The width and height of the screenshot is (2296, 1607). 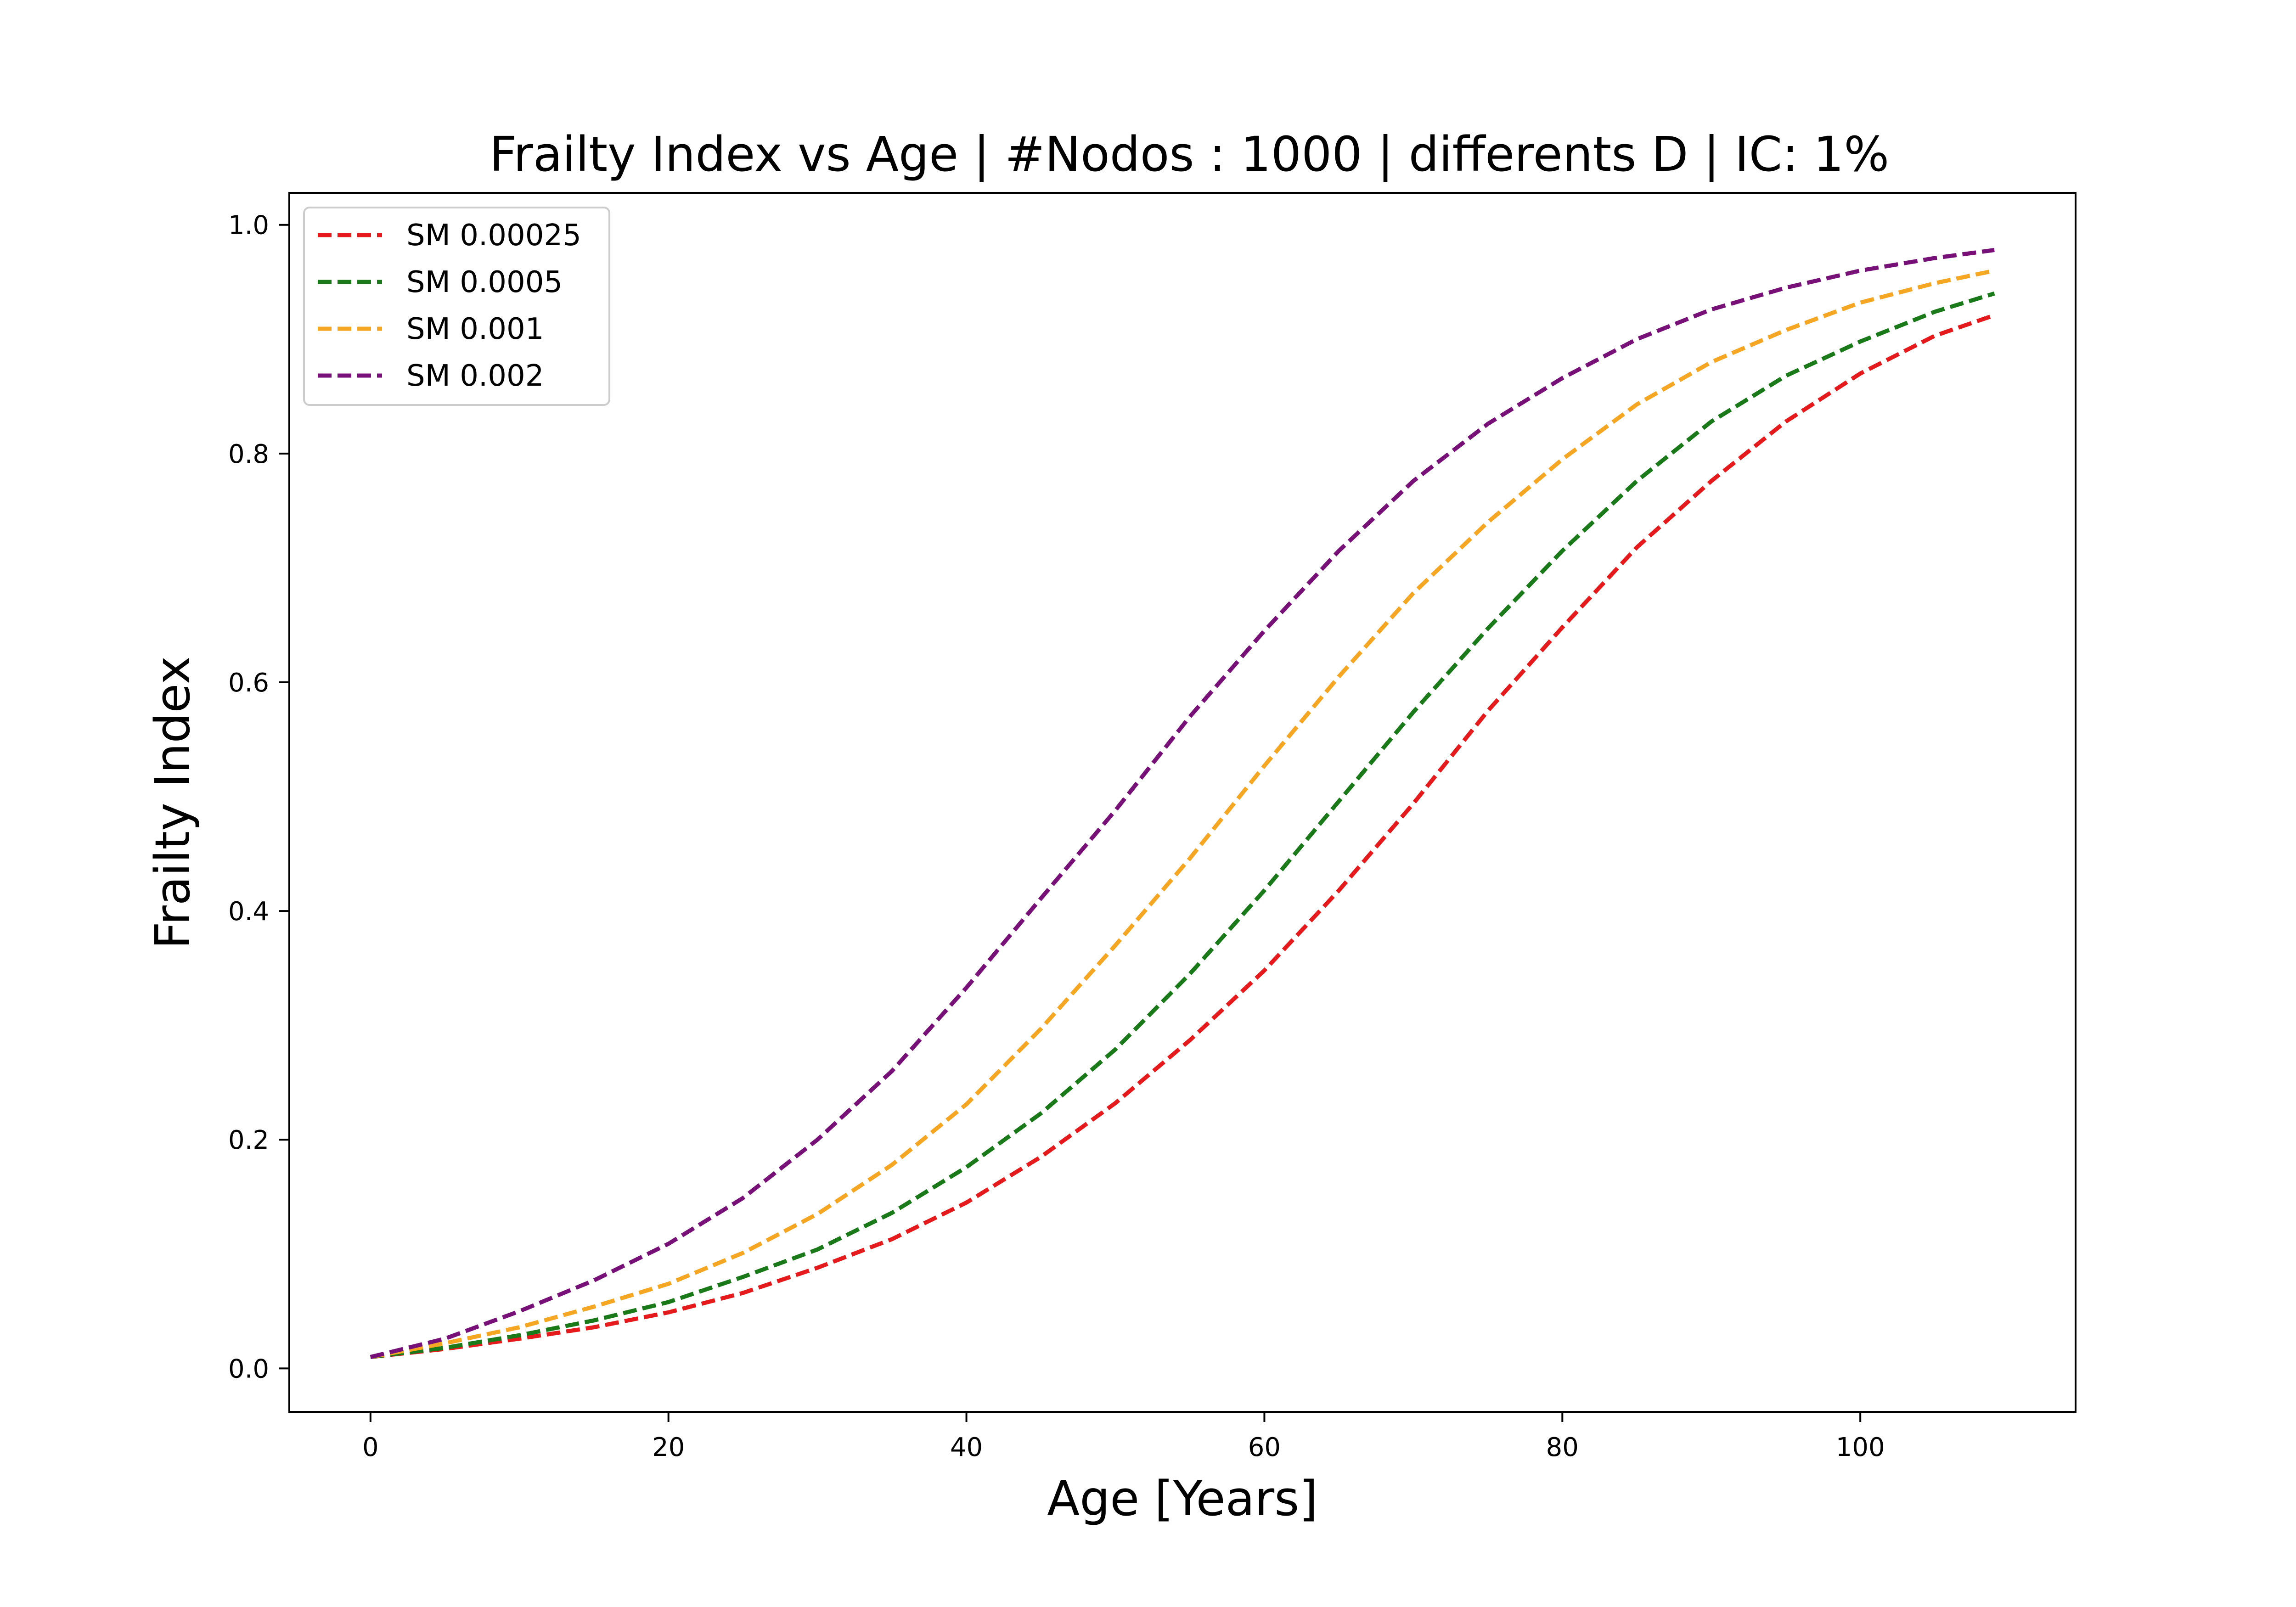 I want to click on y-tick-label: 0.2, so click(x=248, y=1140).